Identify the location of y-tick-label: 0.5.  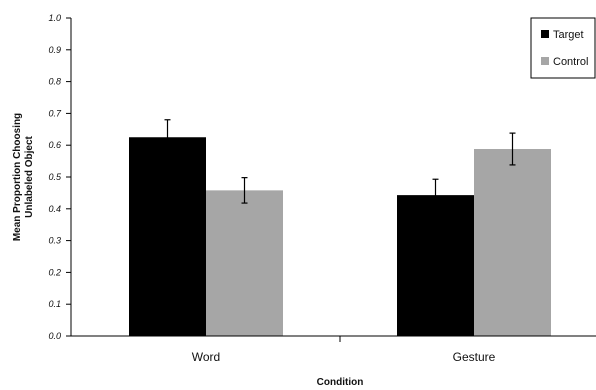
(55, 177).